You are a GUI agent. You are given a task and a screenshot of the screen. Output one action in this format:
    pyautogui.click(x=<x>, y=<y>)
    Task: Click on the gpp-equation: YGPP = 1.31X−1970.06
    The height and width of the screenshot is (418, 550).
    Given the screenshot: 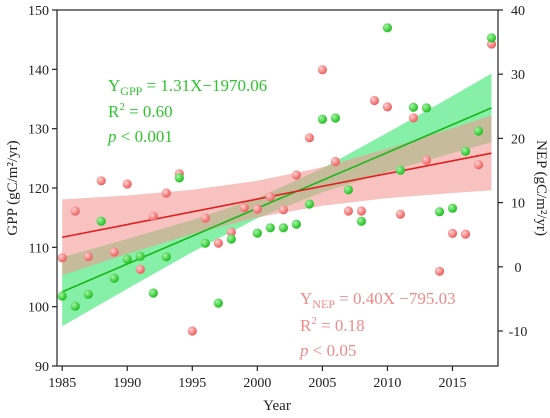 What is the action you would take?
    pyautogui.click(x=187, y=87)
    